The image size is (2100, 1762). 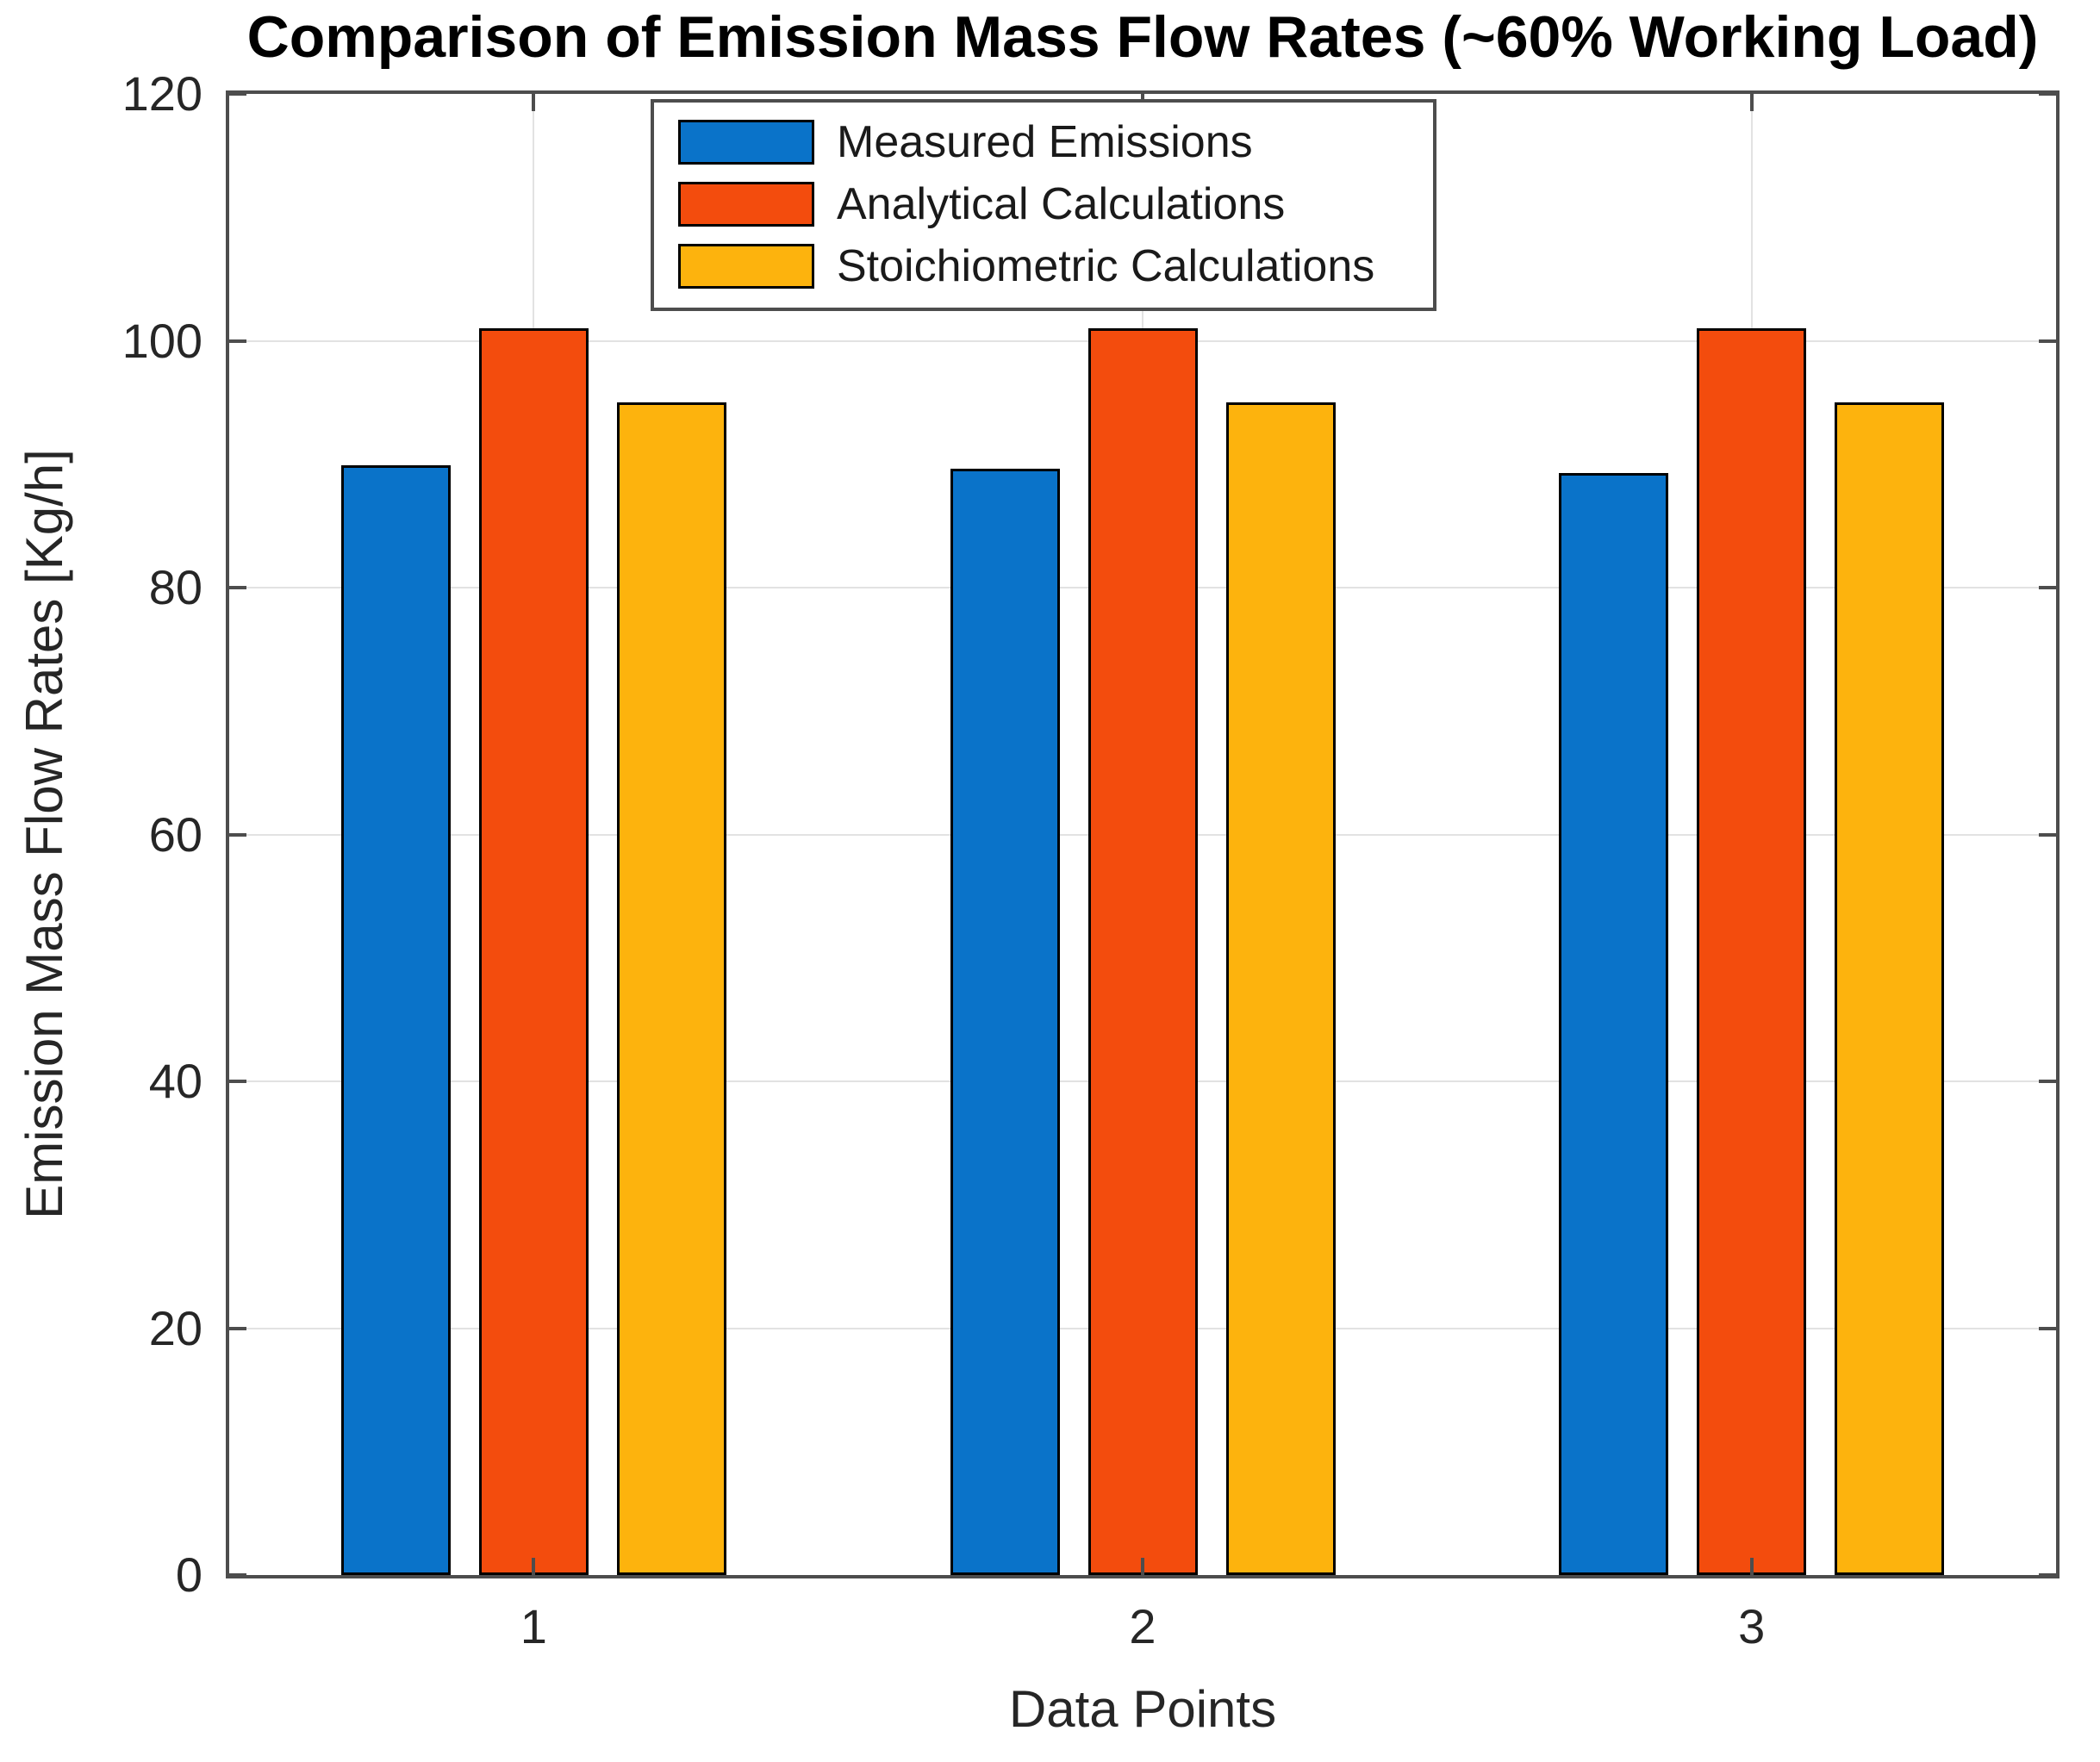 I want to click on x-tick-label: 1, so click(x=533, y=1626).